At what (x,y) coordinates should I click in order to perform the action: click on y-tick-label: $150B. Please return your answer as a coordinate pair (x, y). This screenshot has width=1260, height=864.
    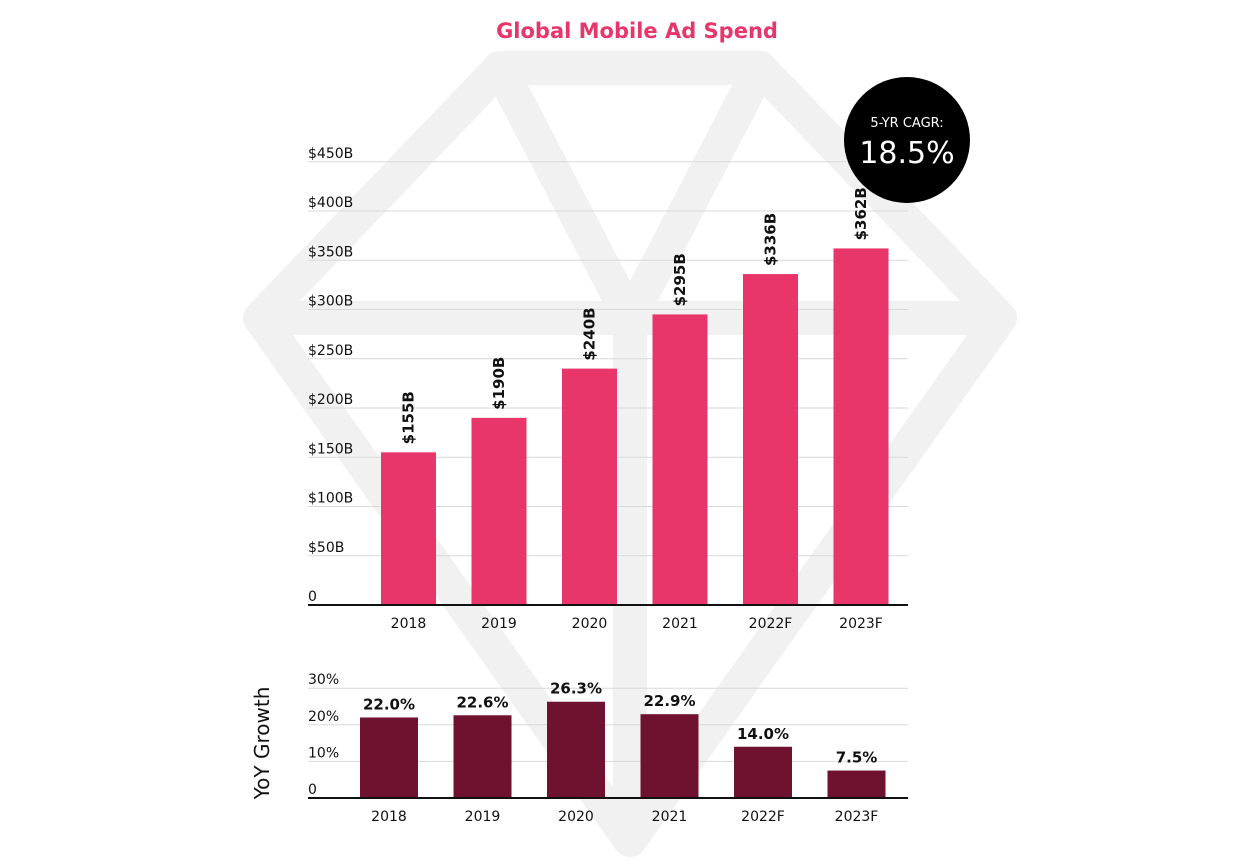
    Looking at the image, I should click on (330, 449).